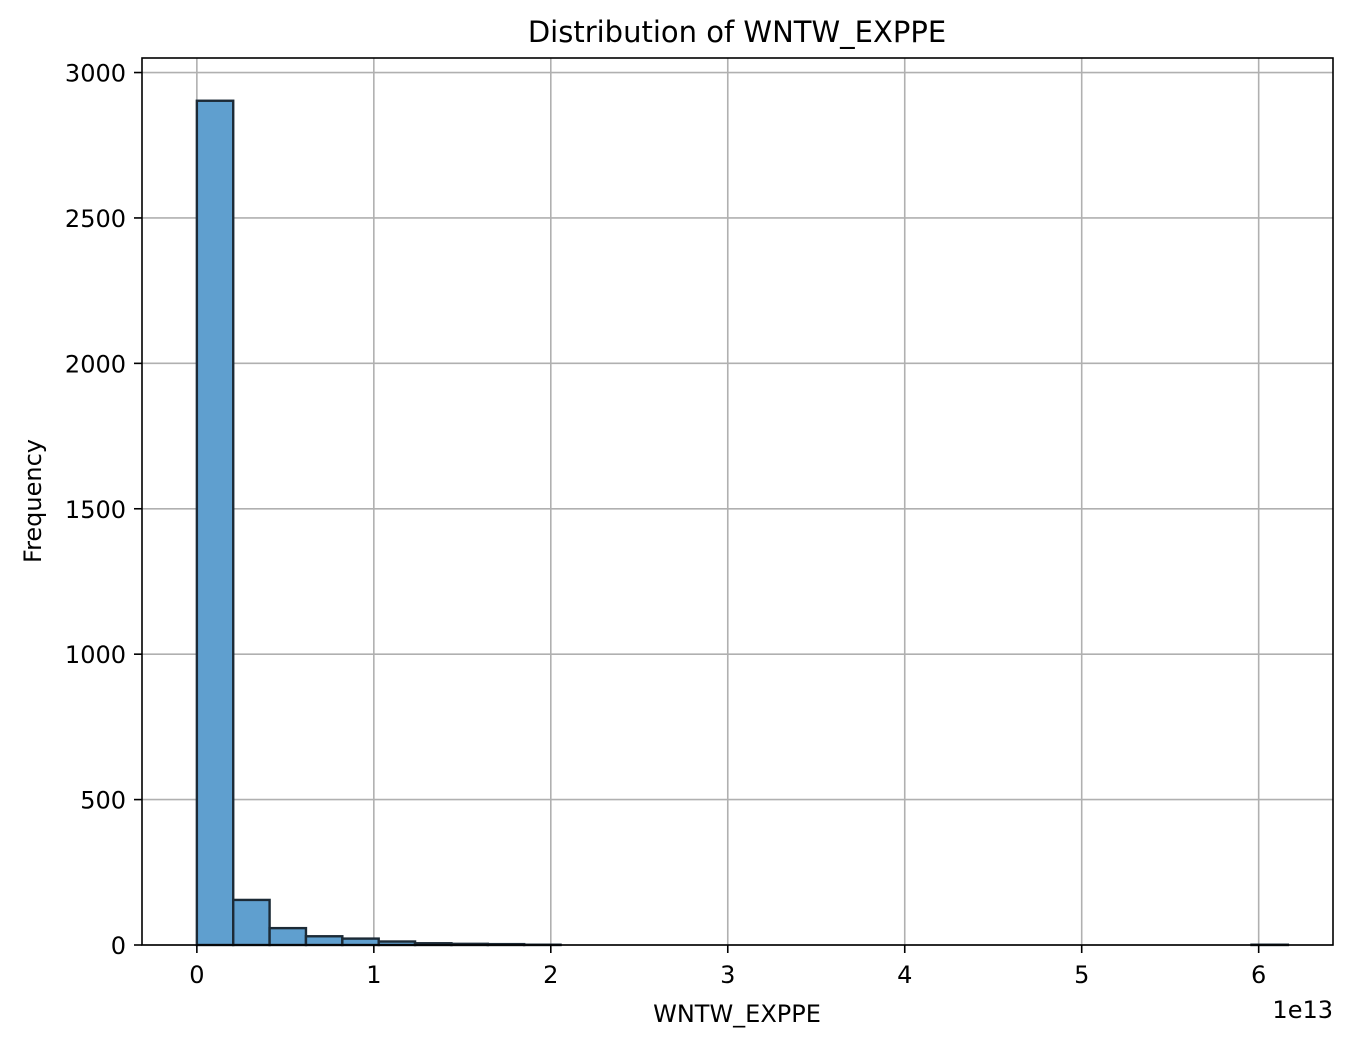 Image resolution: width=1351 pixels, height=1046 pixels. What do you see at coordinates (373, 975) in the screenshot?
I see `x-tick-label: 1` at bounding box center [373, 975].